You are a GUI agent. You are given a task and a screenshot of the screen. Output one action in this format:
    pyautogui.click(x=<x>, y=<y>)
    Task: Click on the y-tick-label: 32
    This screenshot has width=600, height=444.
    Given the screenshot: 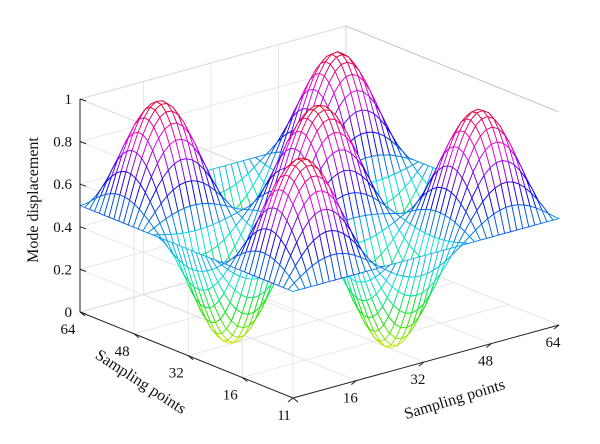 What is the action you would take?
    pyautogui.click(x=176, y=374)
    